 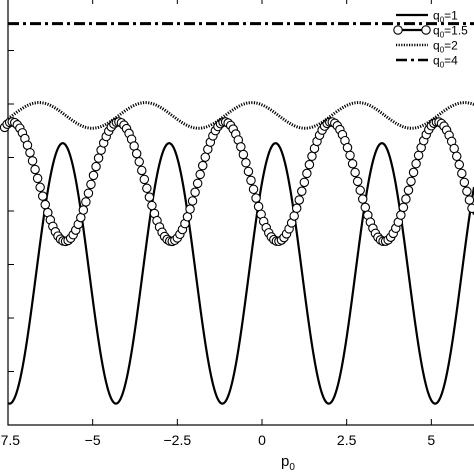 What do you see at coordinates (288, 463) in the screenshot?
I see `x-axis-label: p0` at bounding box center [288, 463].